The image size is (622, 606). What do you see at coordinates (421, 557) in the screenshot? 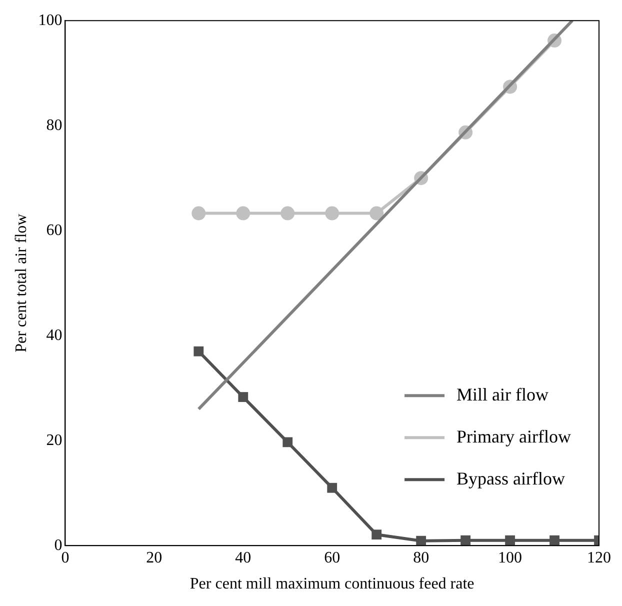
I see `x-tick-label: 80` at bounding box center [421, 557].